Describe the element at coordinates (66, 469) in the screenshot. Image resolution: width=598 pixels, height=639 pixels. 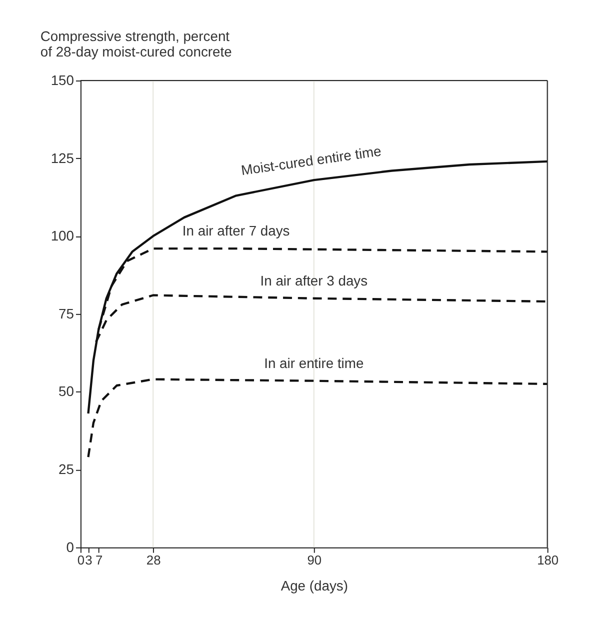
I see `y-tick-label: 25` at that location.